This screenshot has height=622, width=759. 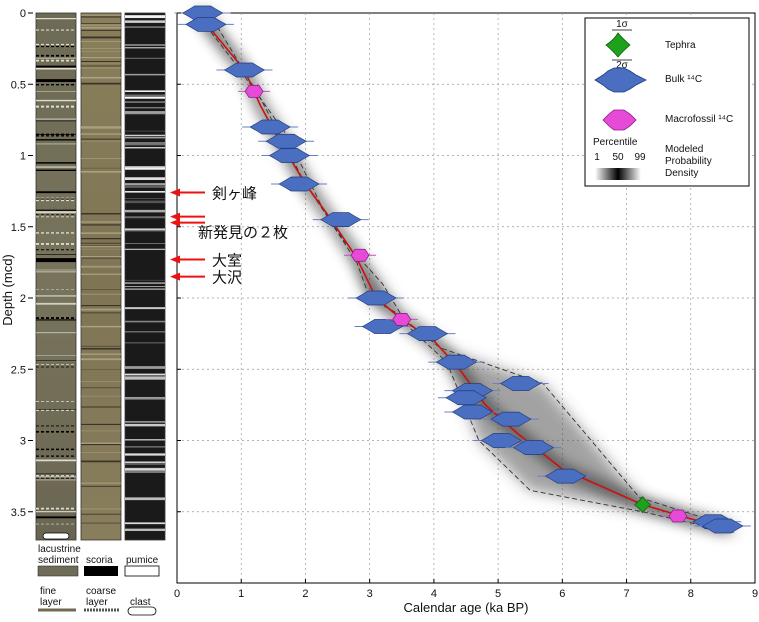 I want to click on legend-percentile-title: Percentile, so click(x=615, y=142).